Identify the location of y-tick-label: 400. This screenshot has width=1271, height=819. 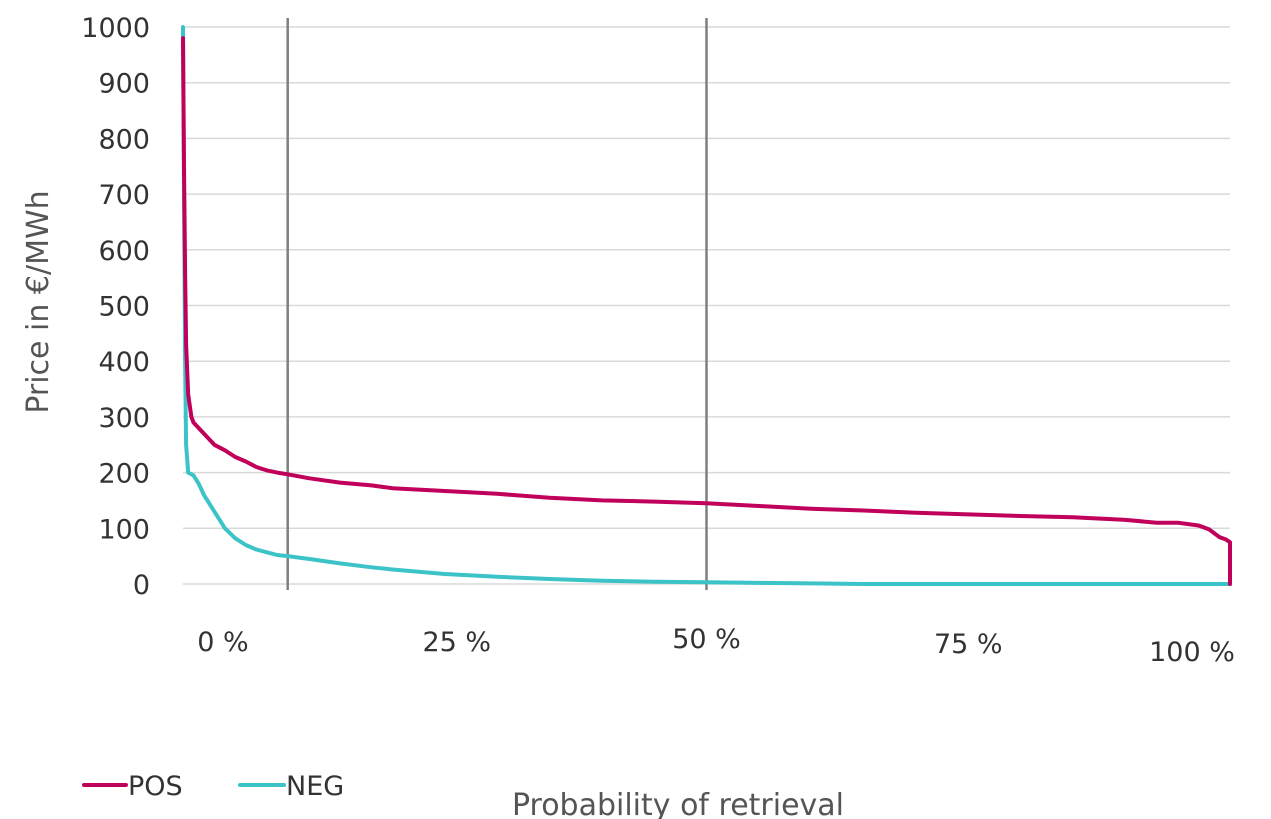
(124, 362).